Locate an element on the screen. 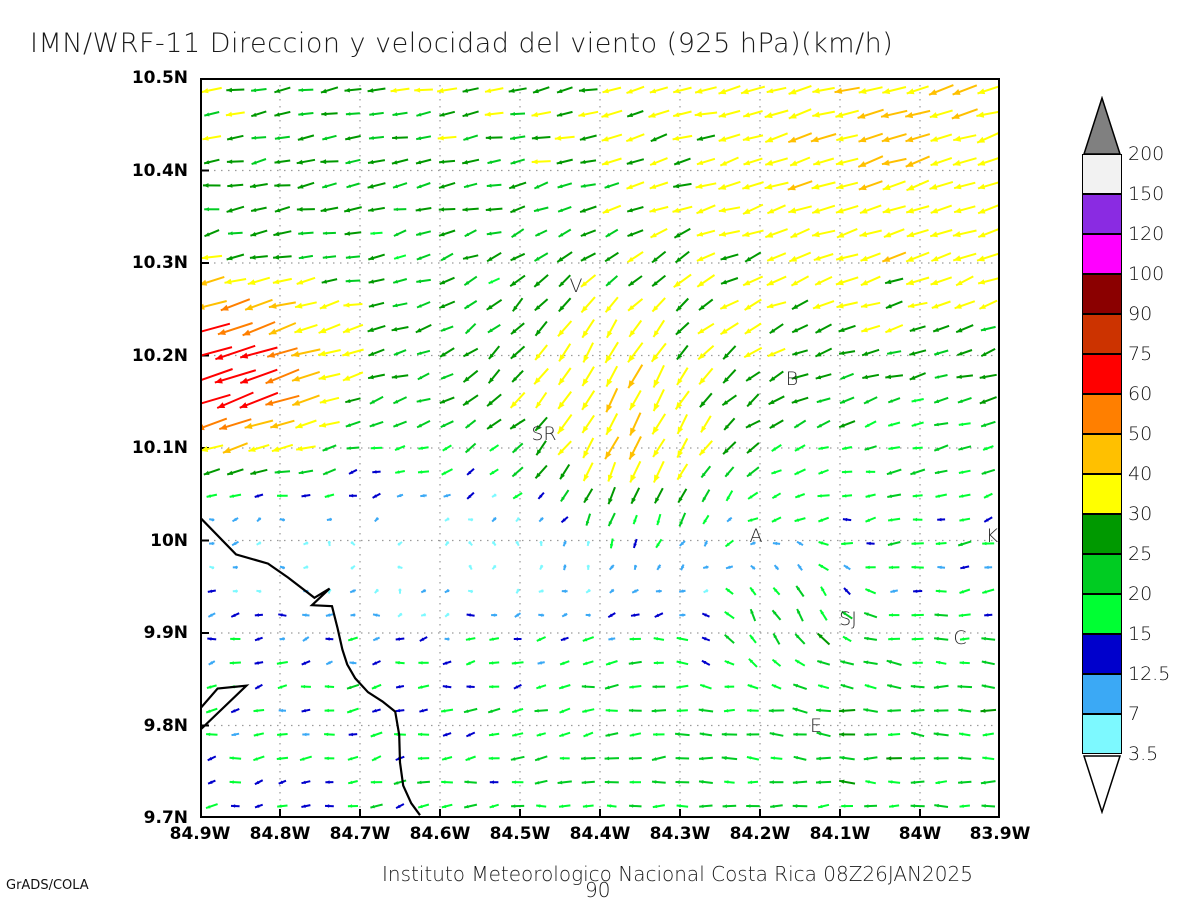 The image size is (1200, 902). y-axis-tick-label: 9.7N is located at coordinates (94, 818).